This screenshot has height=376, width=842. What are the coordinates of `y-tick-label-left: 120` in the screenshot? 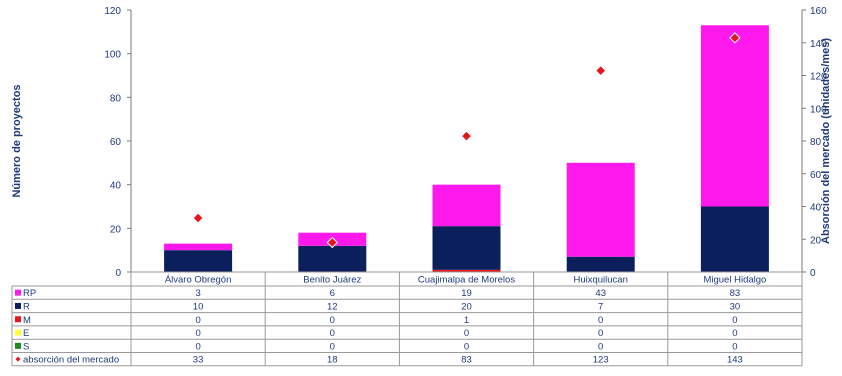 It's located at (112, 11).